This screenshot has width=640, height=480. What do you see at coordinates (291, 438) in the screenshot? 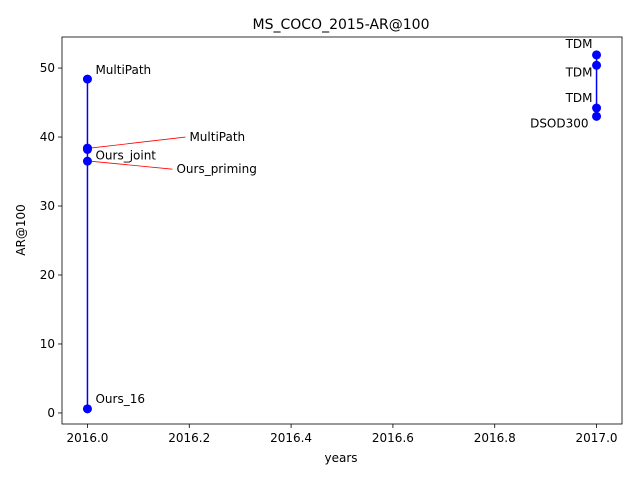
I see `x-tick-label: 2016.4` at bounding box center [291, 438].